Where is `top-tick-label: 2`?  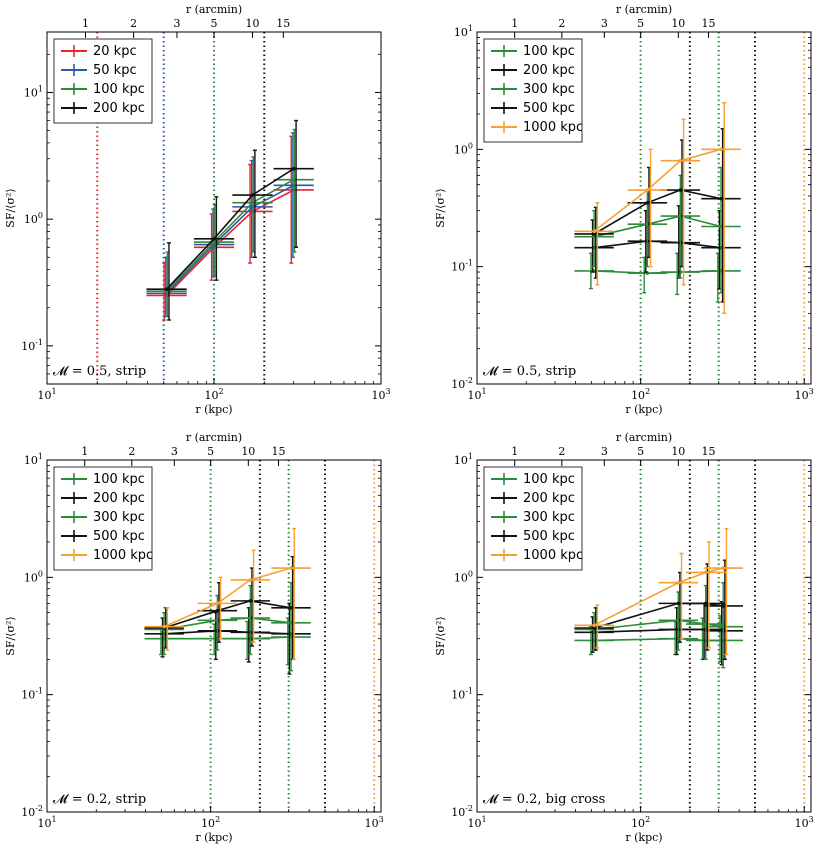
top-tick-label: 2 is located at coordinates (561, 23).